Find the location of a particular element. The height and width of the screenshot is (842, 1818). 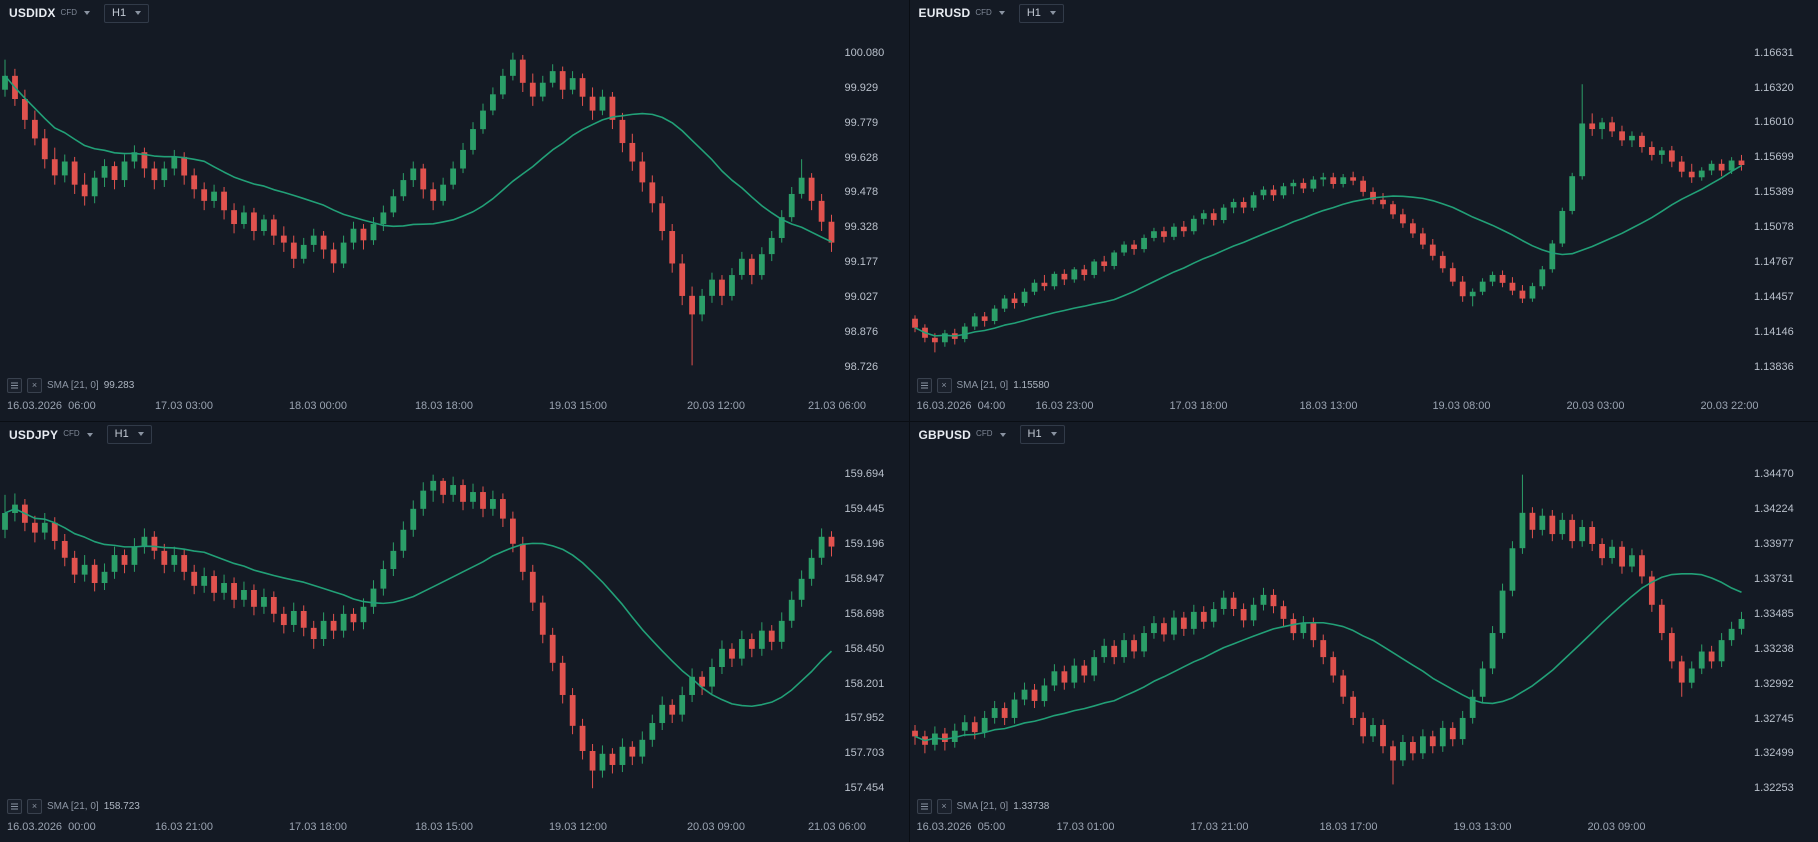

time-tick-label: 16.03.2026 05:00 is located at coordinates (961, 827).